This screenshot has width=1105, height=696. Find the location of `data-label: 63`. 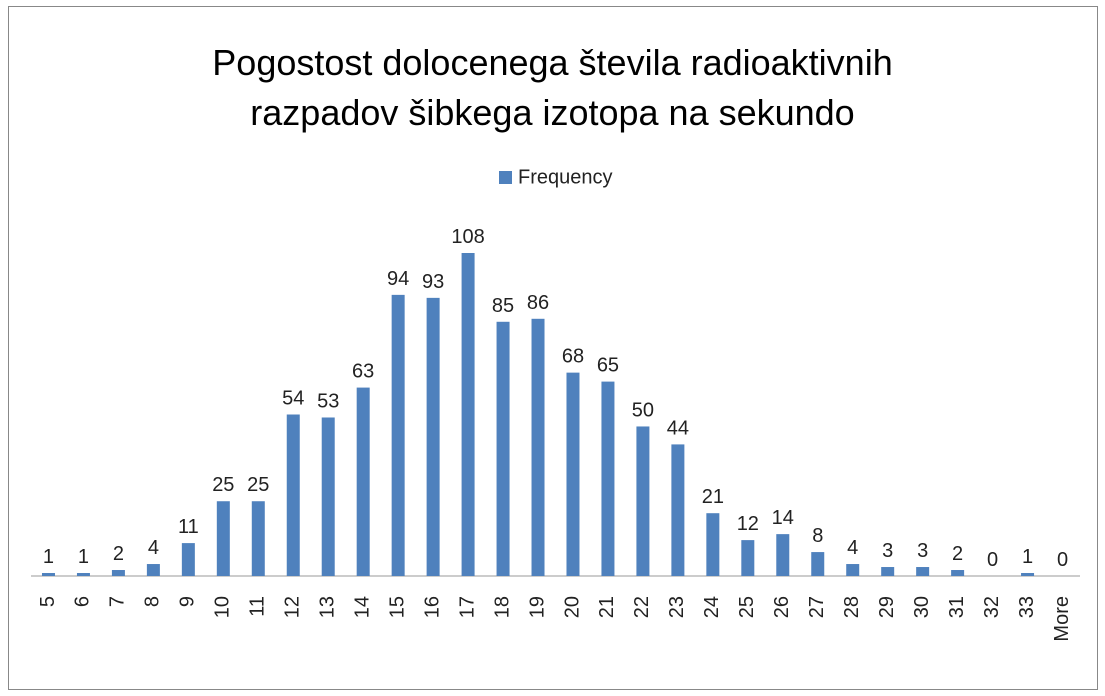

data-label: 63 is located at coordinates (363, 372).